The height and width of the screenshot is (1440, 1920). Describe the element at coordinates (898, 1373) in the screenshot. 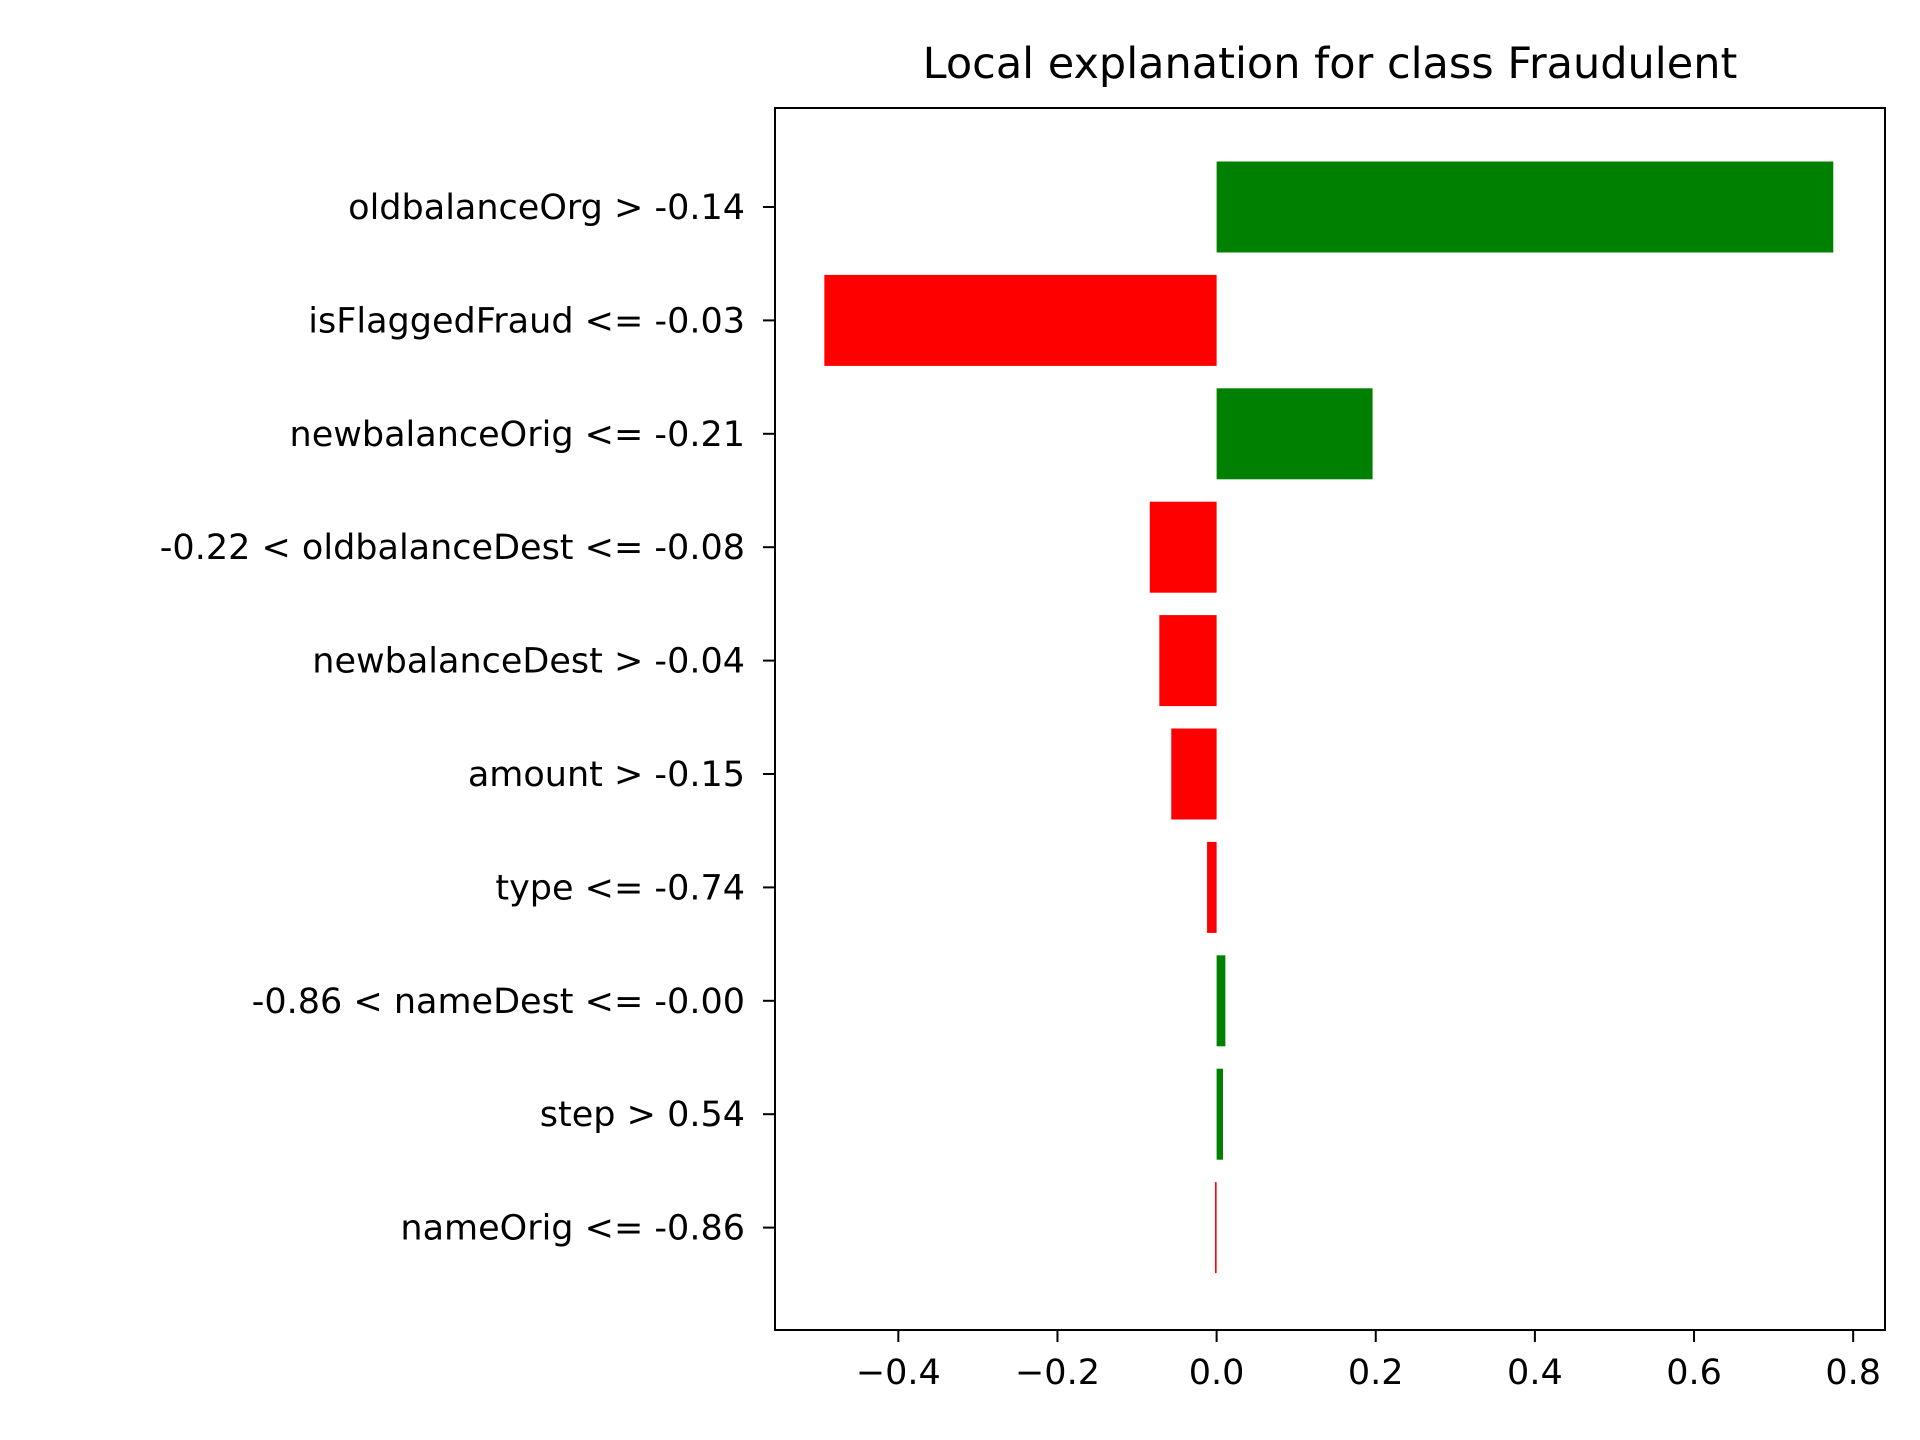

I see `x-tick-label: −0.4` at that location.